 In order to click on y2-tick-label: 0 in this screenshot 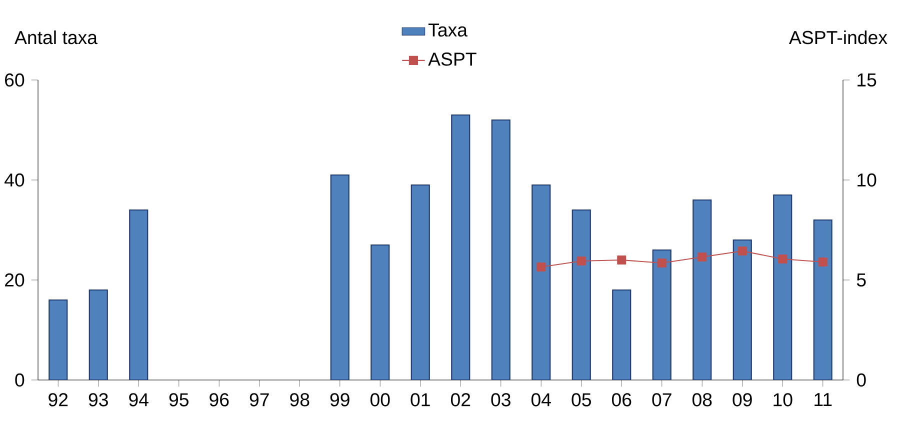, I will do `click(861, 380)`.